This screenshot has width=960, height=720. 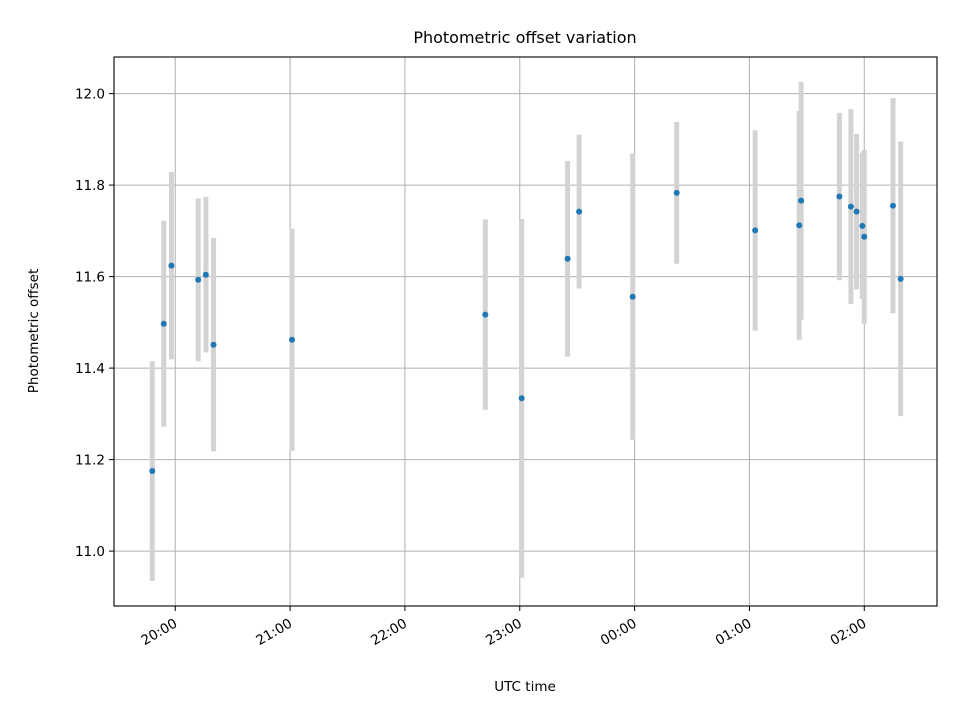 I want to click on y-tick-label: 11.0, so click(x=90, y=552).